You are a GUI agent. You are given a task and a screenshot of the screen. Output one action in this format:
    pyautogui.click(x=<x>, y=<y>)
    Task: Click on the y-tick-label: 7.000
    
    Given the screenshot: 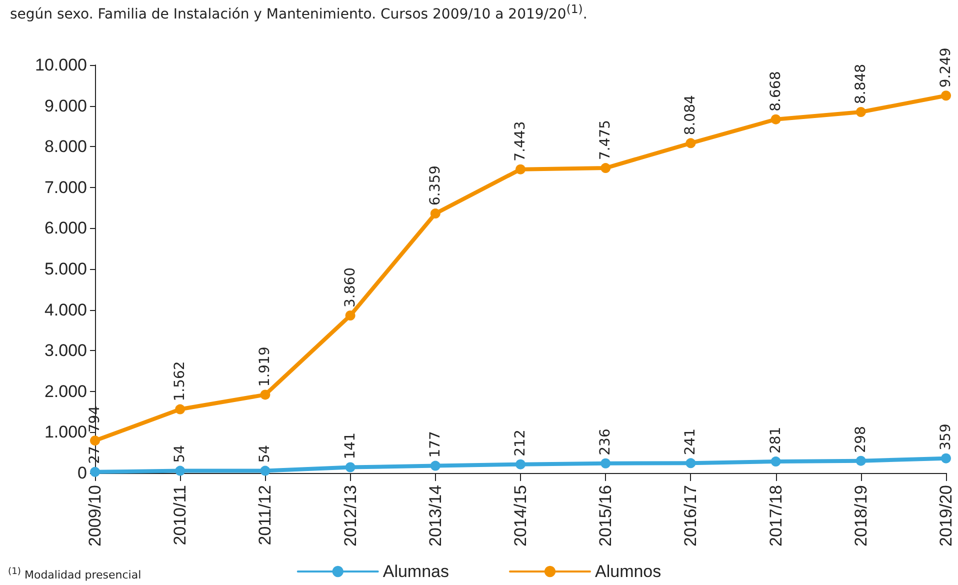 What is the action you would take?
    pyautogui.click(x=65, y=187)
    